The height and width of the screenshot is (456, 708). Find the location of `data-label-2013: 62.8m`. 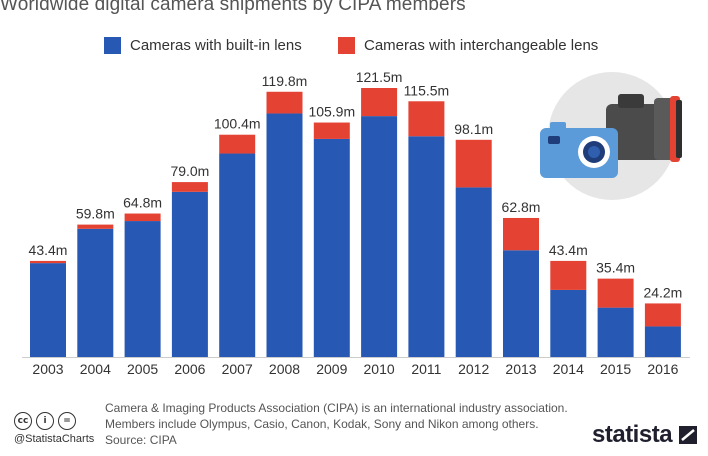

data-label-2013: 62.8m is located at coordinates (521, 207).